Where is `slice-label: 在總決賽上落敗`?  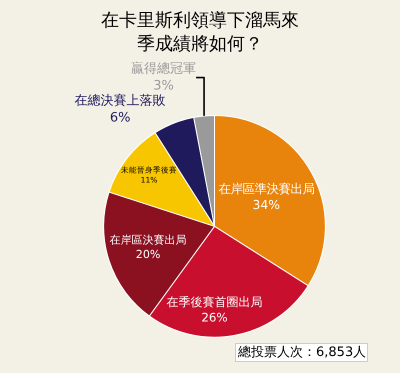
slice-label: 在總決賽上落敗 is located at coordinates (120, 100).